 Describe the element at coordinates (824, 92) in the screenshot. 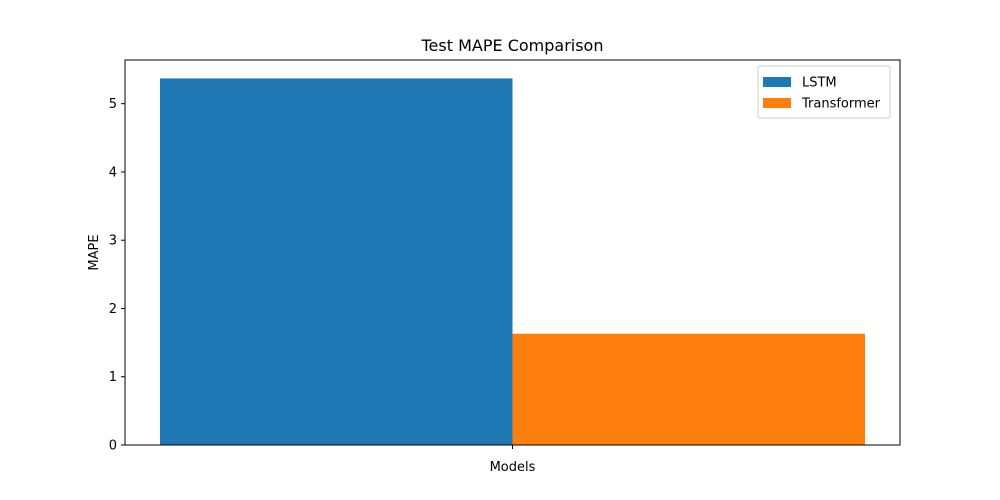

I see `legend: LSTM Transformer` at that location.